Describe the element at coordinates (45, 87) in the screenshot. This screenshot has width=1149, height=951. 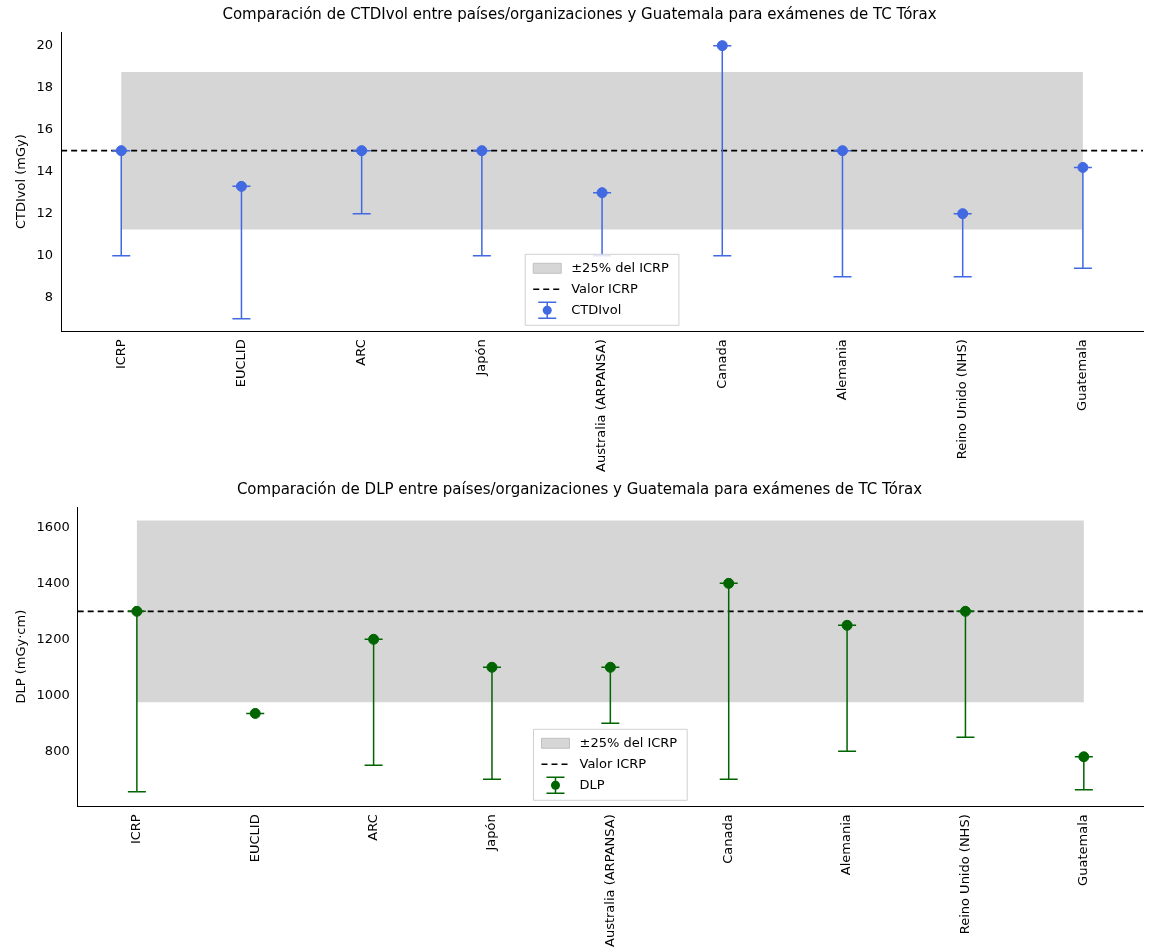
I see `y-tick-label: 18` at that location.